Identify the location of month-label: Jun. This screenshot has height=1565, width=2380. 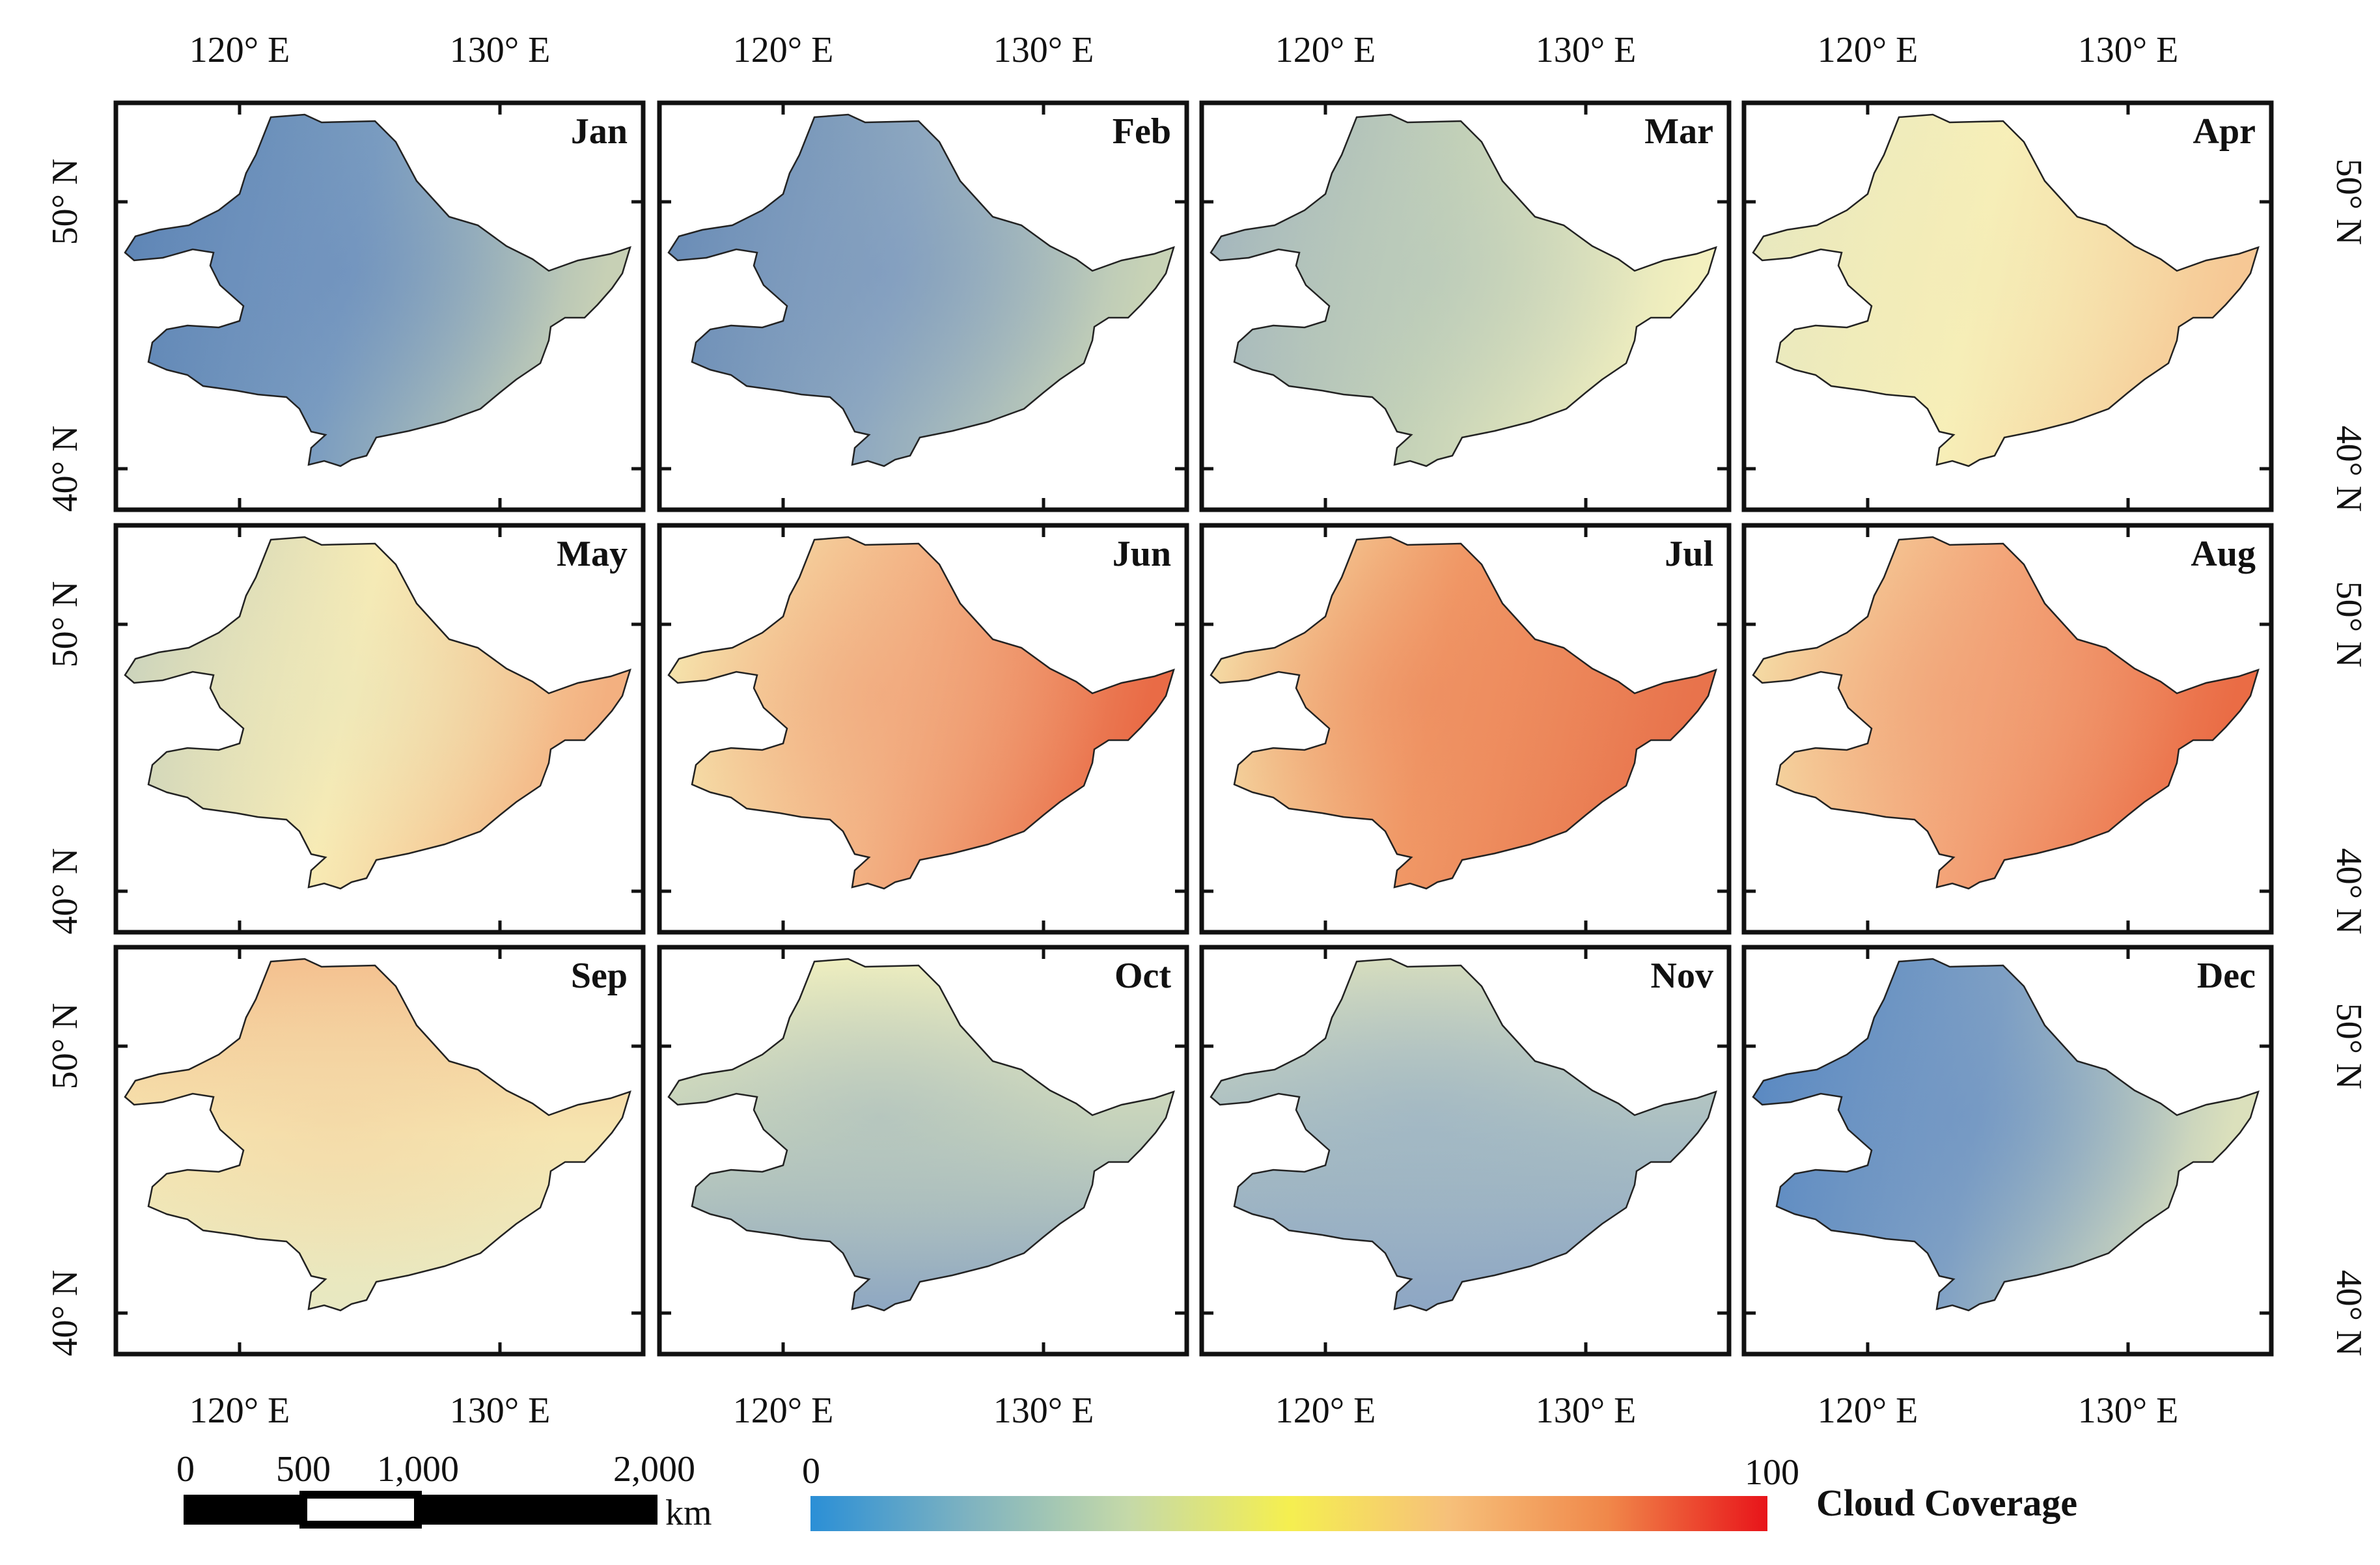
(1142, 554).